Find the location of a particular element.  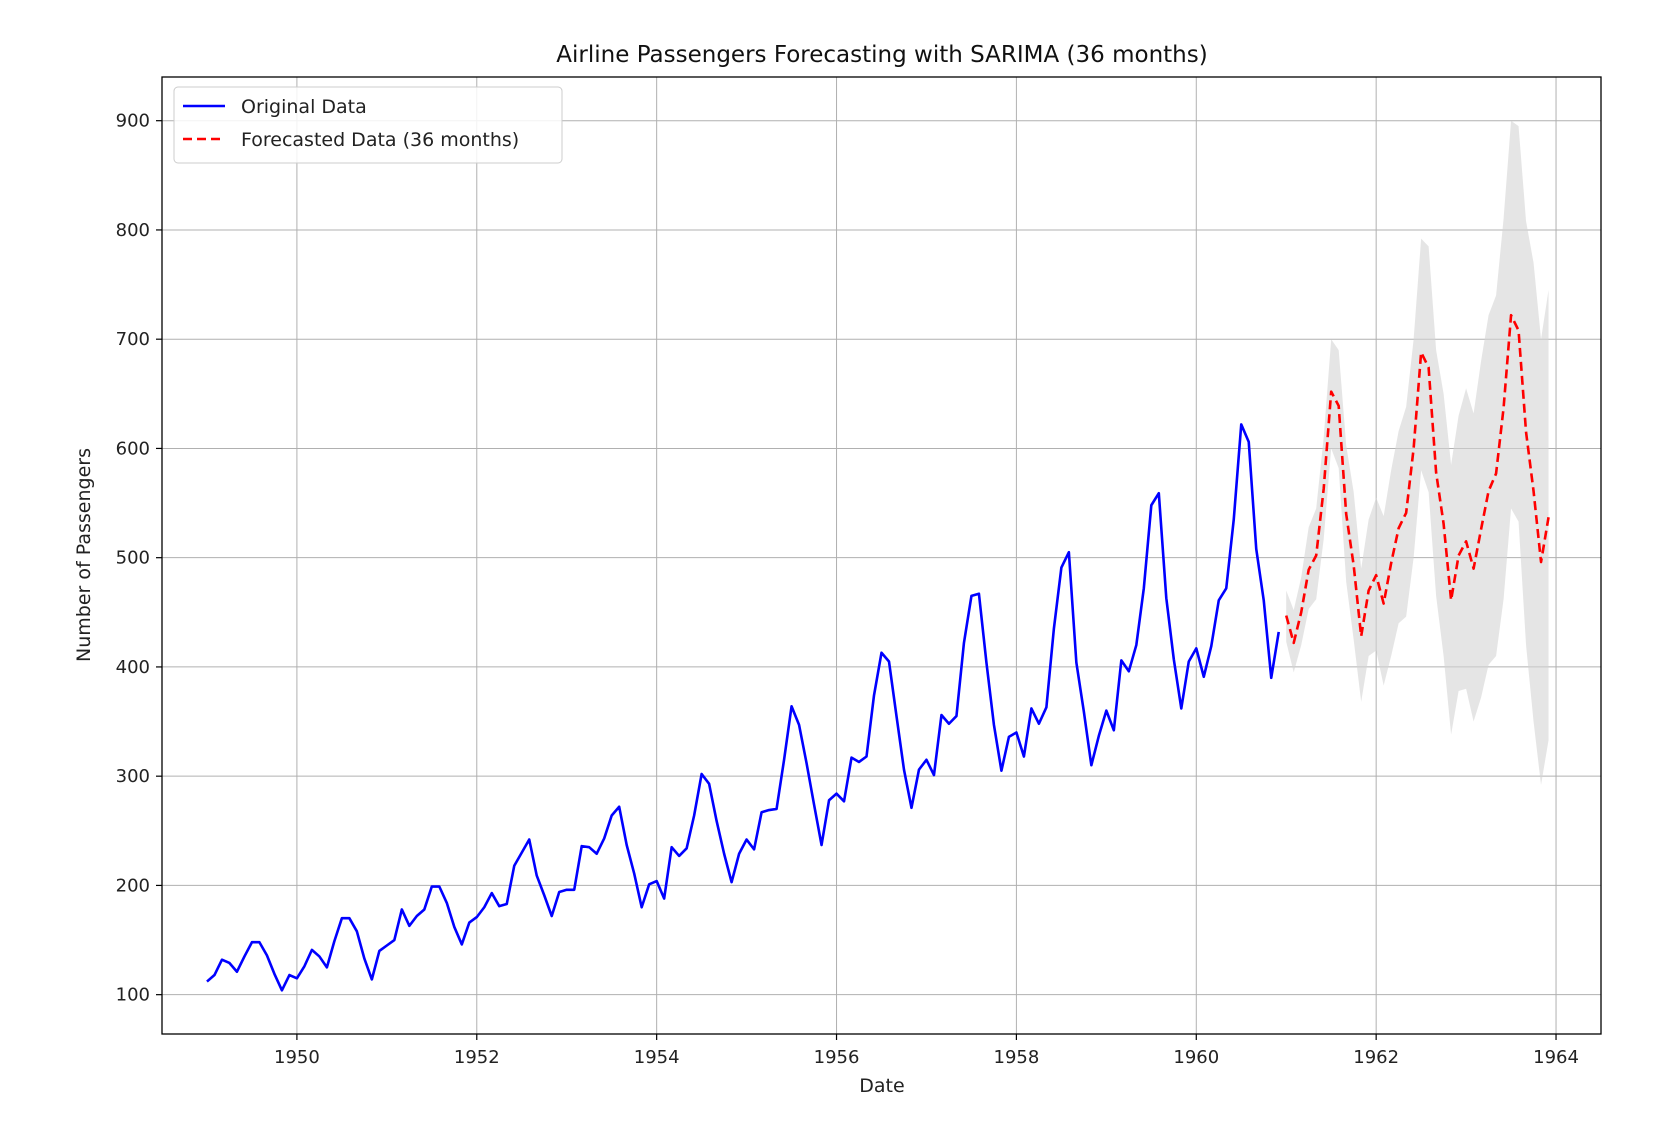

x-tick-label: 1958 is located at coordinates (1017, 1057).